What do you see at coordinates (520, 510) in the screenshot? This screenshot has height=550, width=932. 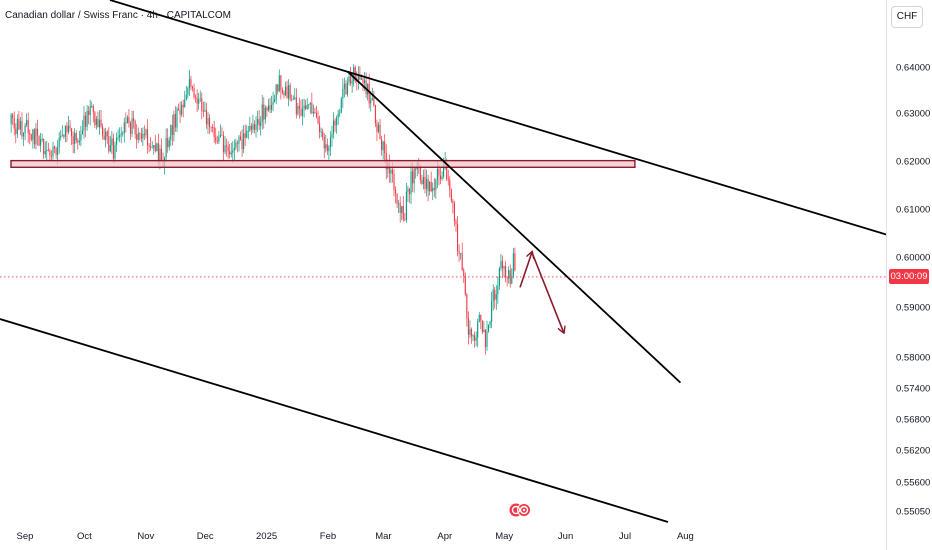 I see `dividends-icon` at bounding box center [520, 510].